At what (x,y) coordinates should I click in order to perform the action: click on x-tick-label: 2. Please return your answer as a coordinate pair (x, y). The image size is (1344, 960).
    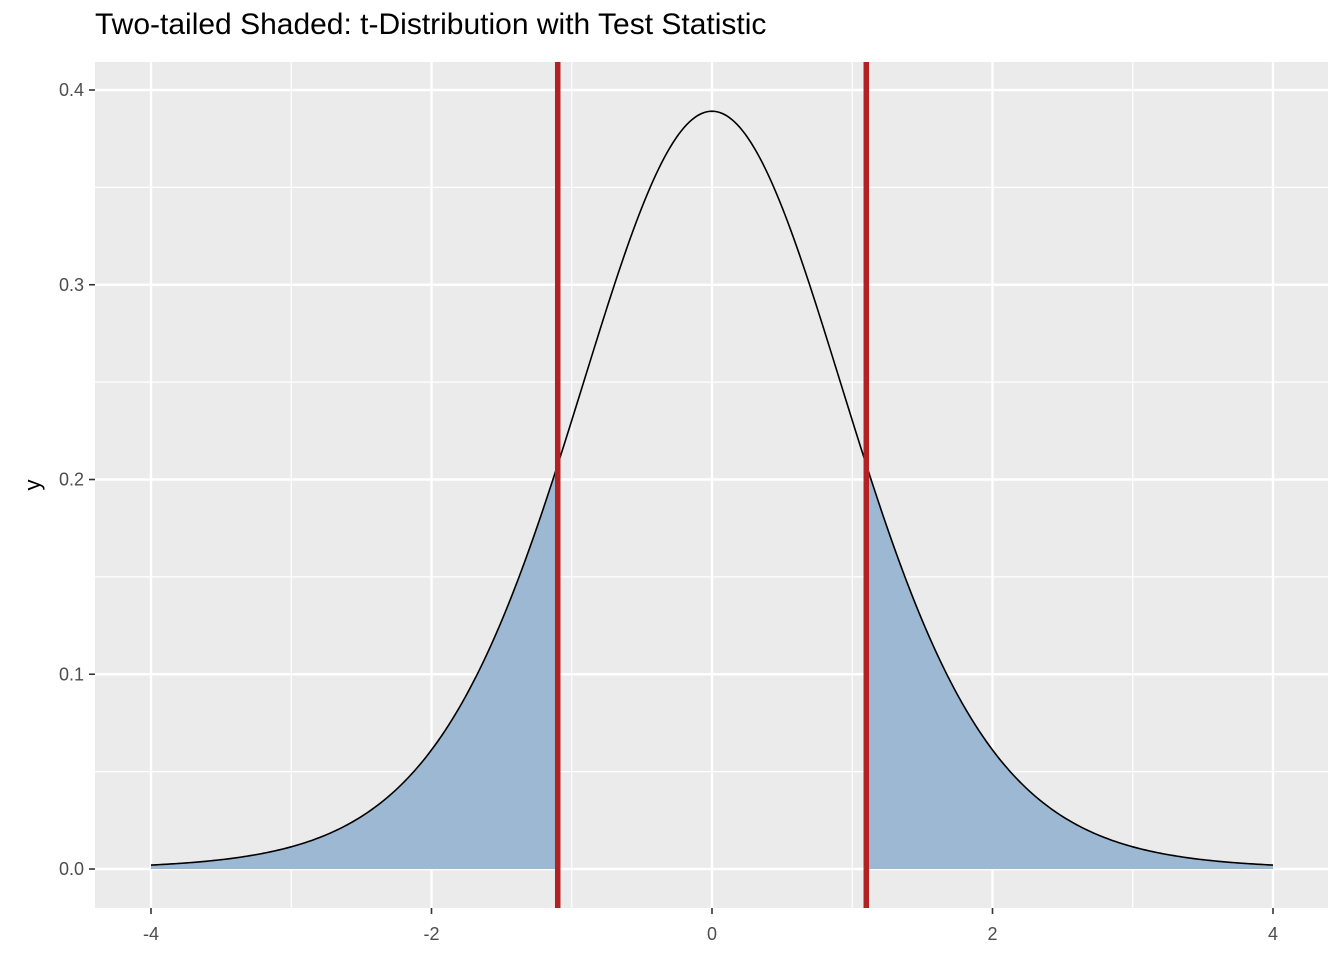
    Looking at the image, I should click on (992, 934).